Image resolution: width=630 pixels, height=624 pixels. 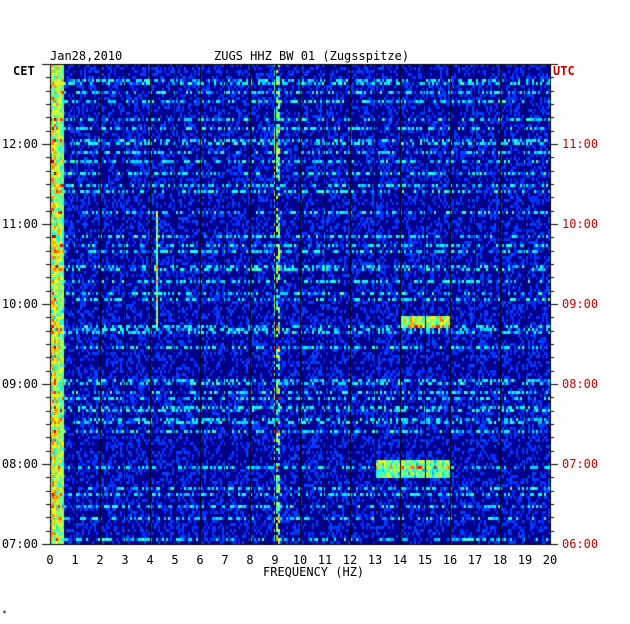 What do you see at coordinates (312, 56) in the screenshot?
I see `station-title: ZUGS HHZ BW 01 (Zugsspitze)` at bounding box center [312, 56].